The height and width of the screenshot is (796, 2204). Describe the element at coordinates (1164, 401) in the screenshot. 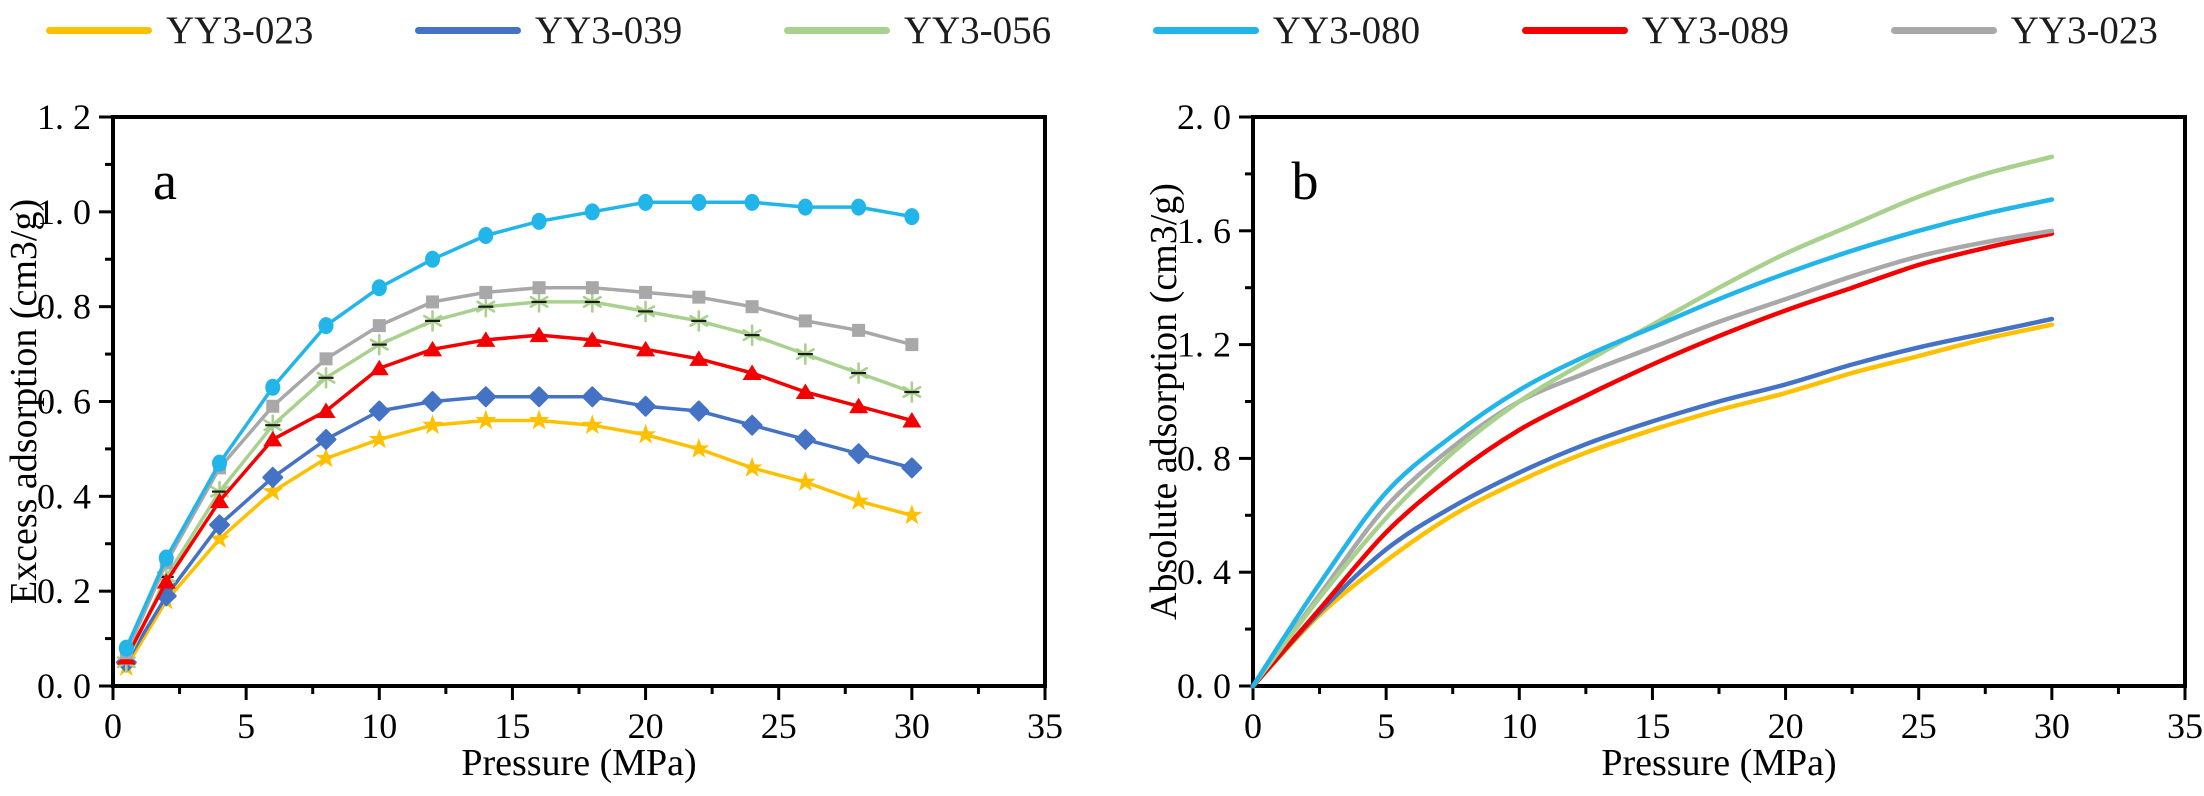

I see `y-axis-label: Absolute adsorption (cm3/g)` at that location.